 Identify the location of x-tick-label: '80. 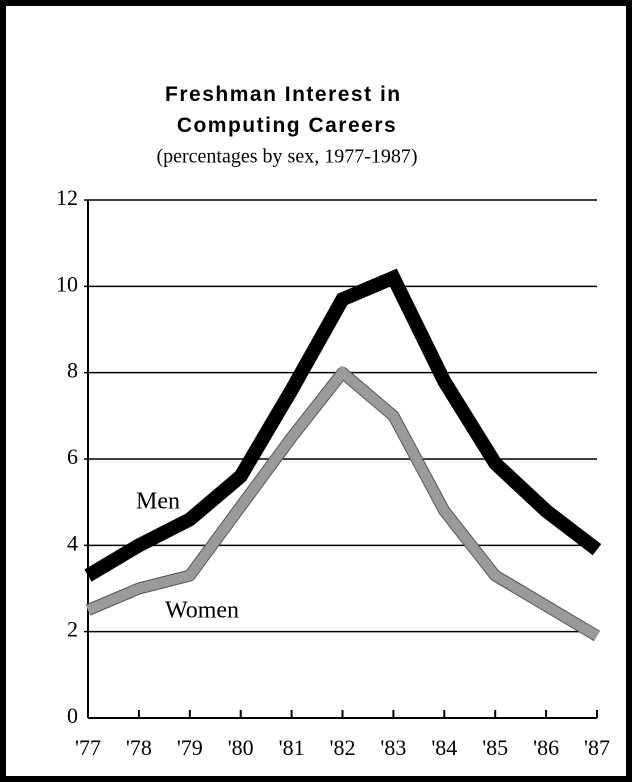
(241, 747).